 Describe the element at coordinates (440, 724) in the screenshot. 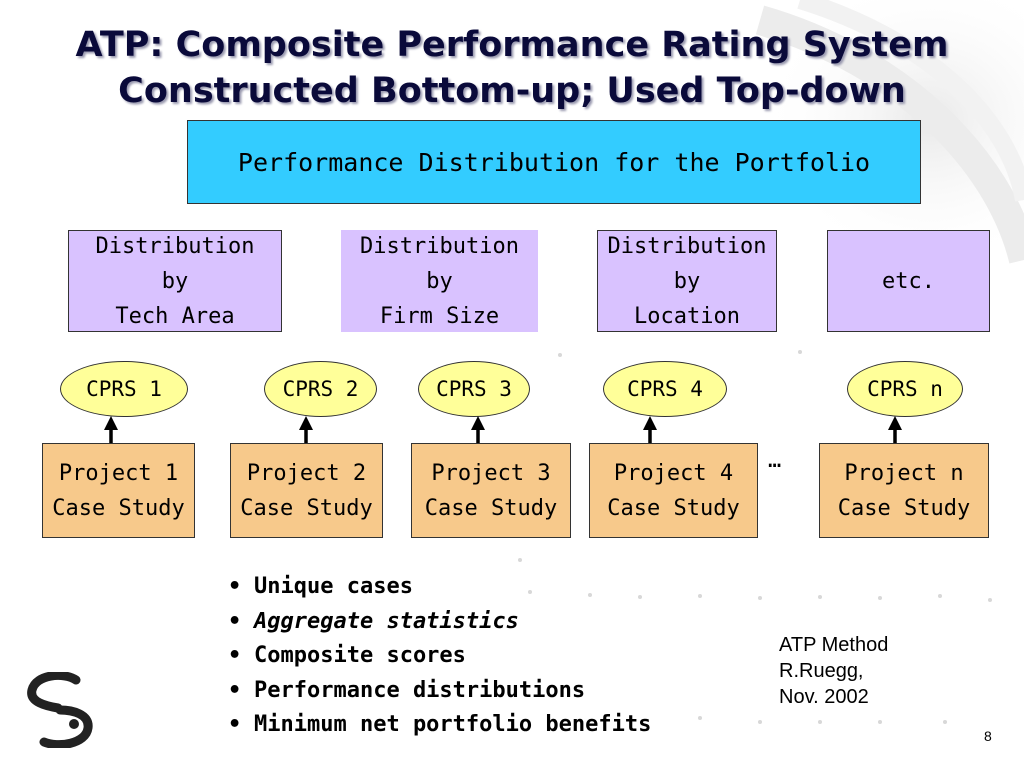

I see `bullet-item: • Minimum net portfolio benefits` at that location.